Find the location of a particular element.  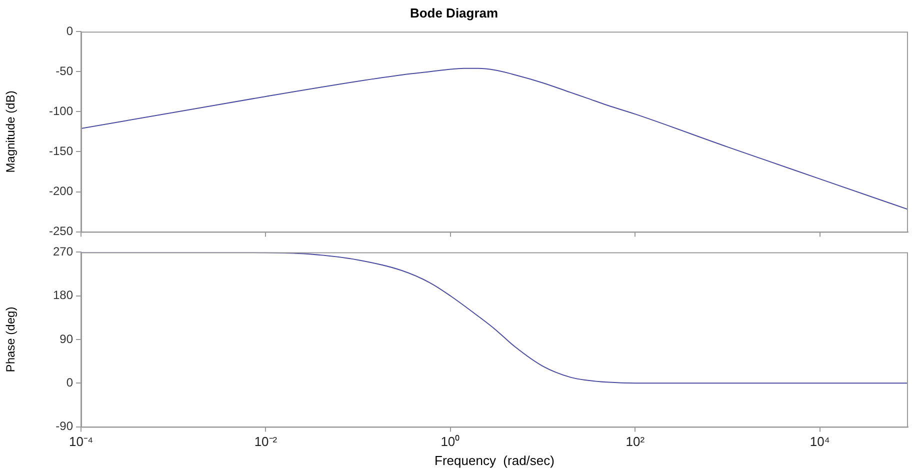

y-tick-label: -250 is located at coordinates (61, 231).